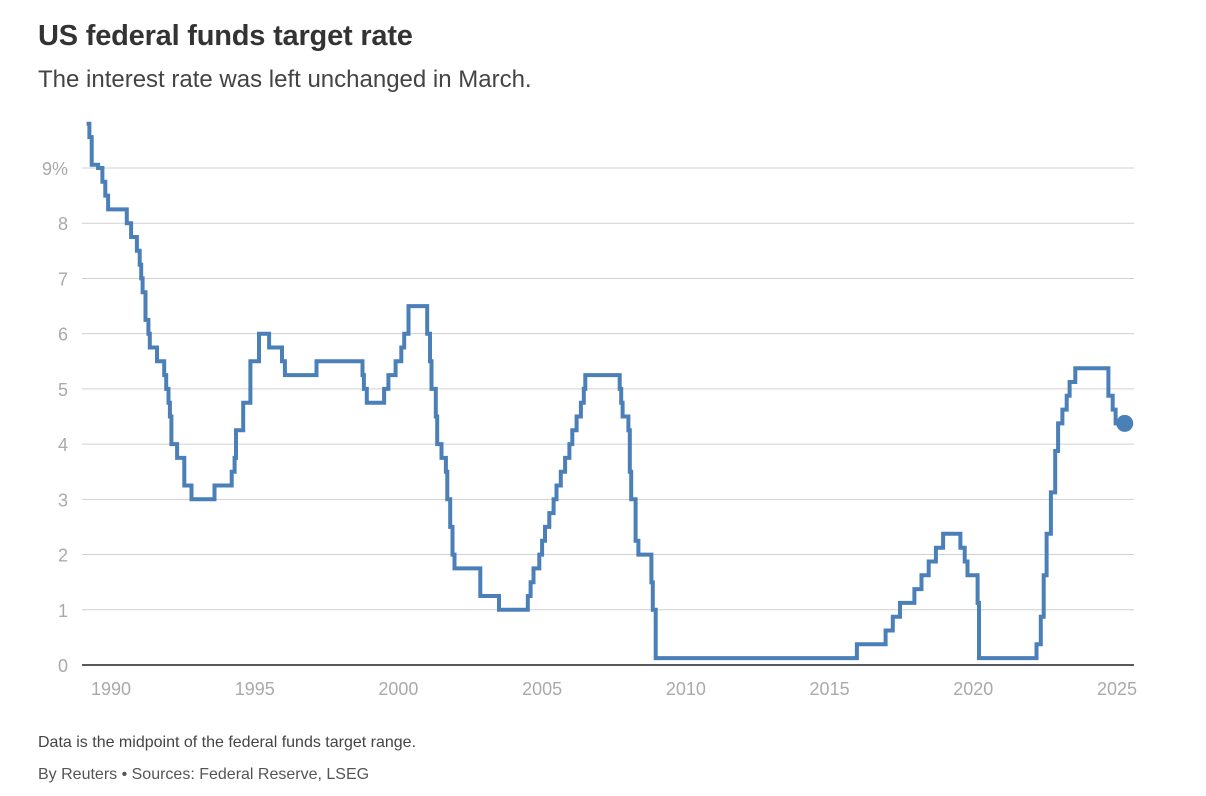  Describe the element at coordinates (255, 689) in the screenshot. I see `x-tick-label-1995: 1995` at that location.